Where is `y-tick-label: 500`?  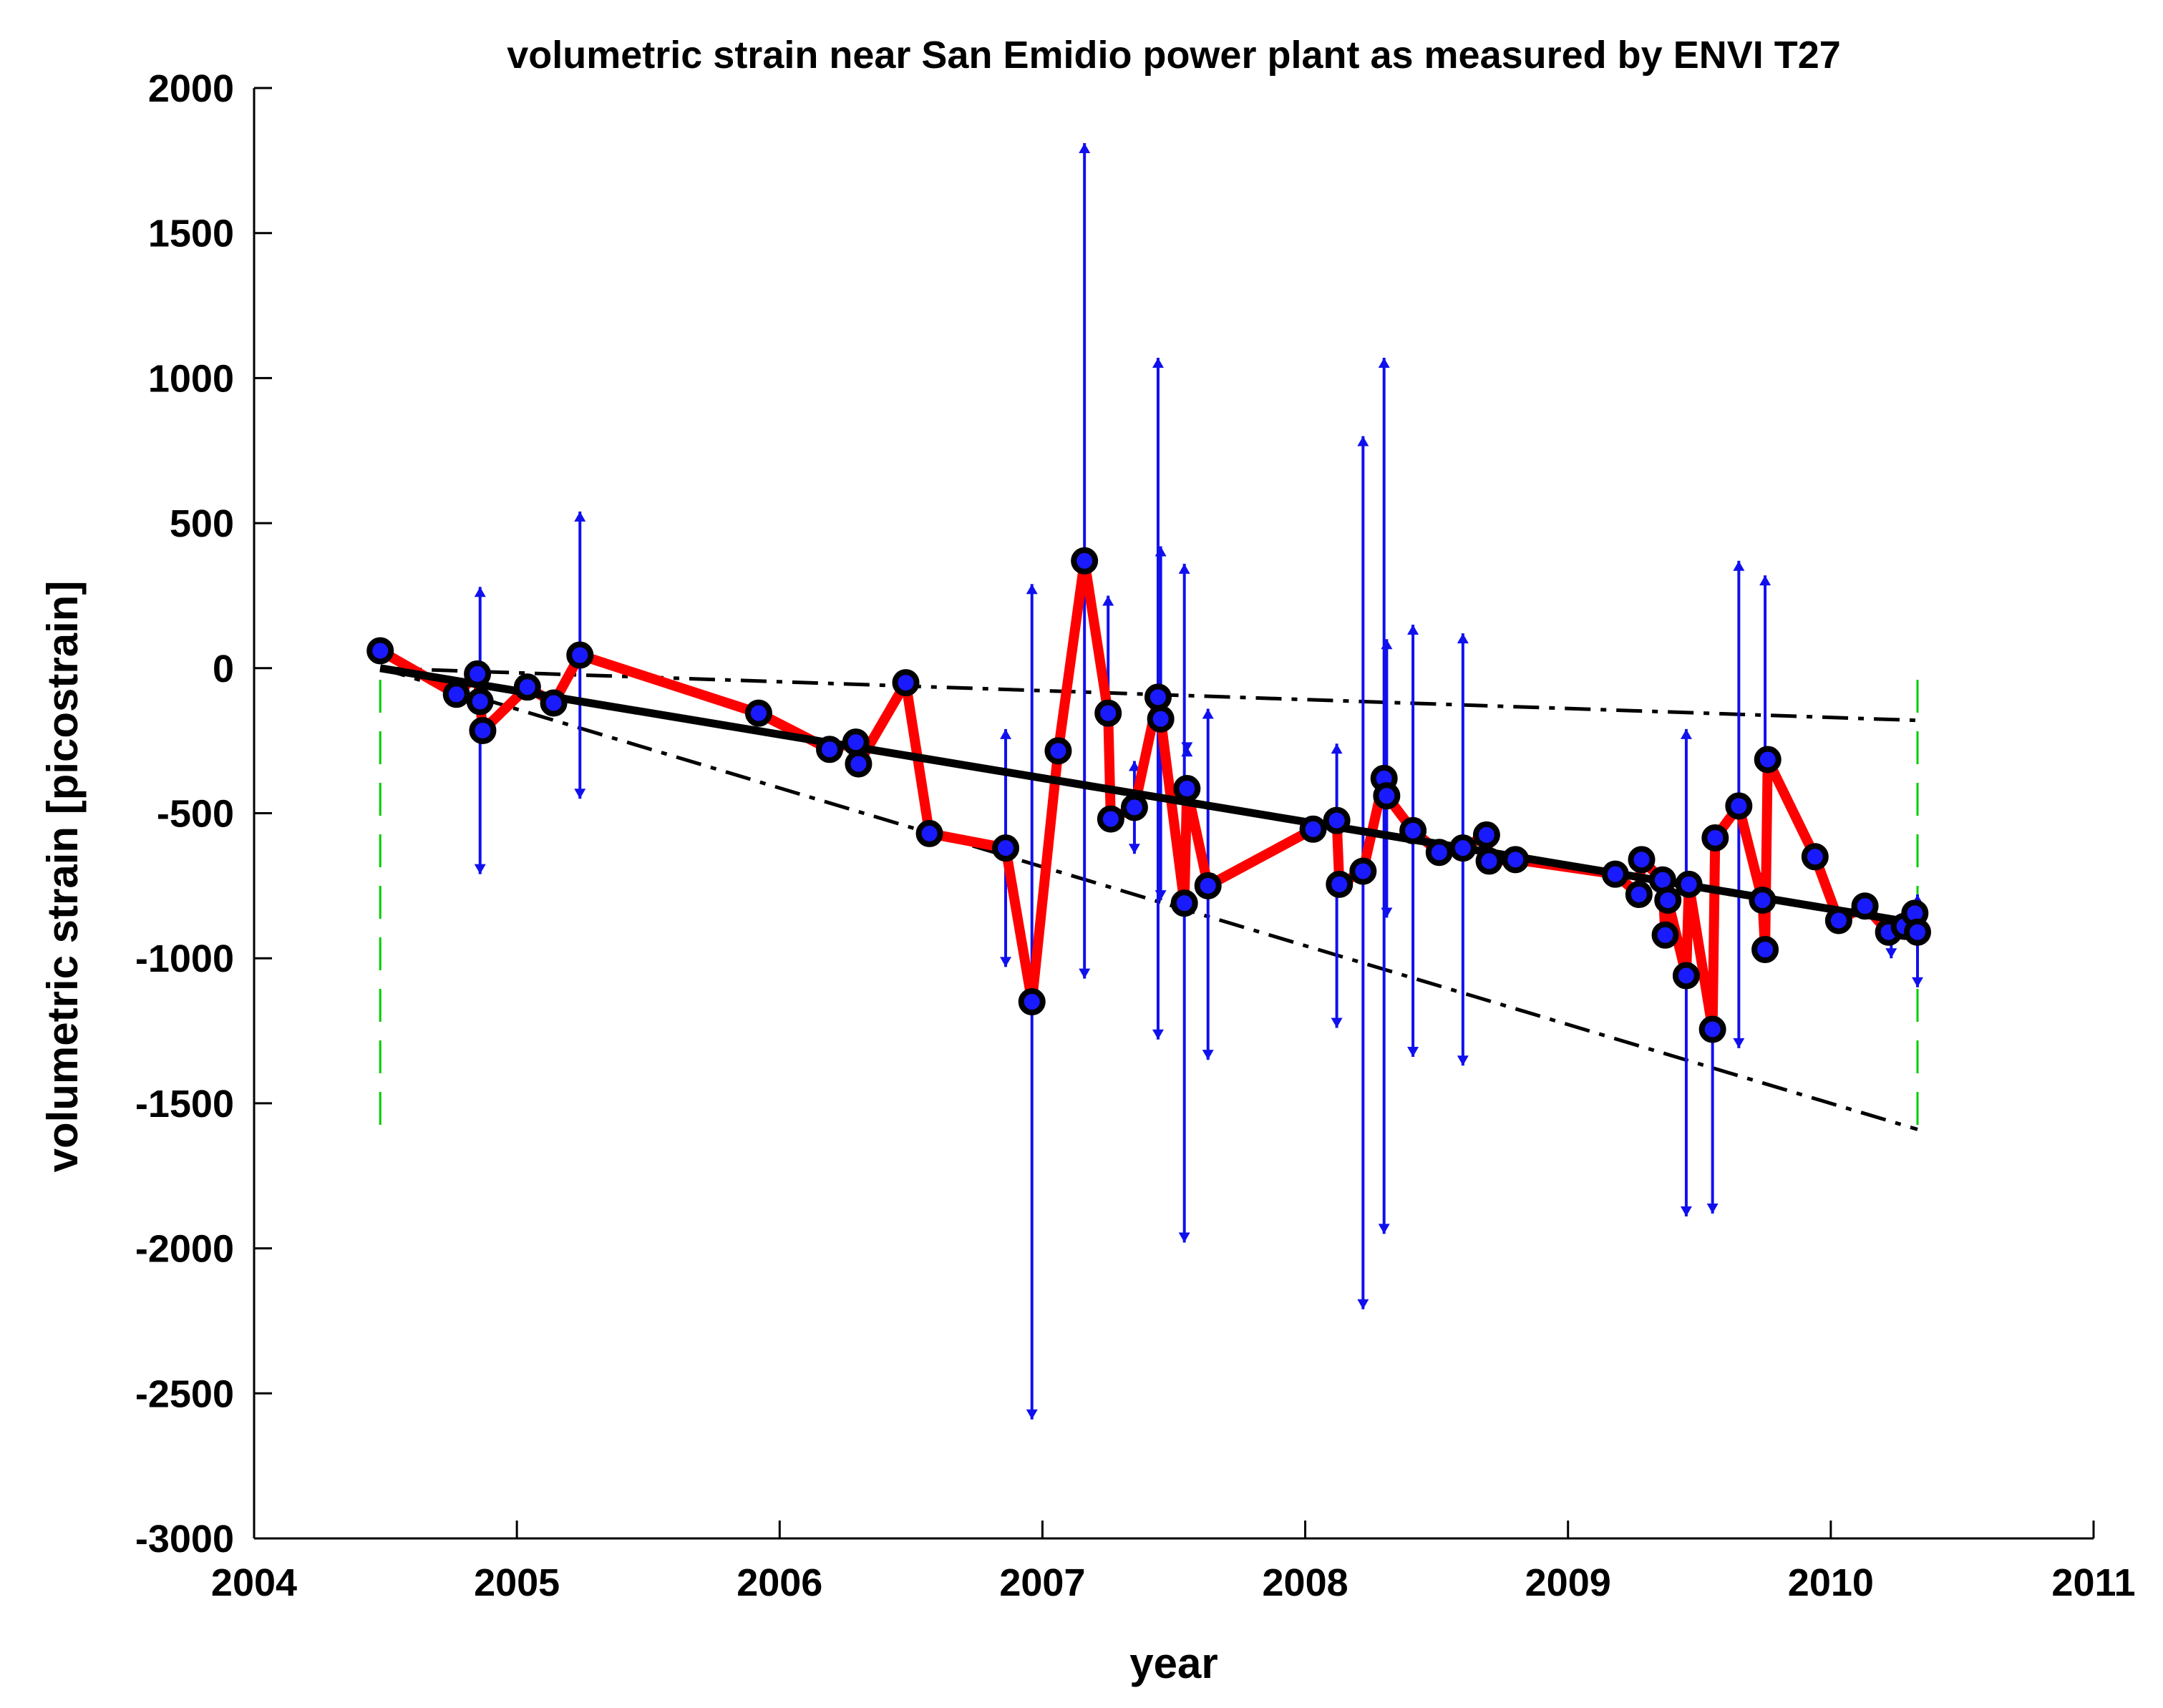 y-tick-label: 500 is located at coordinates (202, 523).